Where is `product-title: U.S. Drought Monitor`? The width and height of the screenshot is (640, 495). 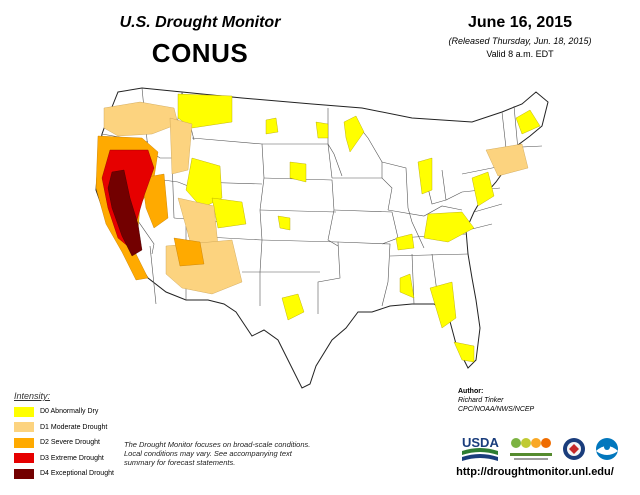 product-title: U.S. Drought Monitor is located at coordinates (200, 22).